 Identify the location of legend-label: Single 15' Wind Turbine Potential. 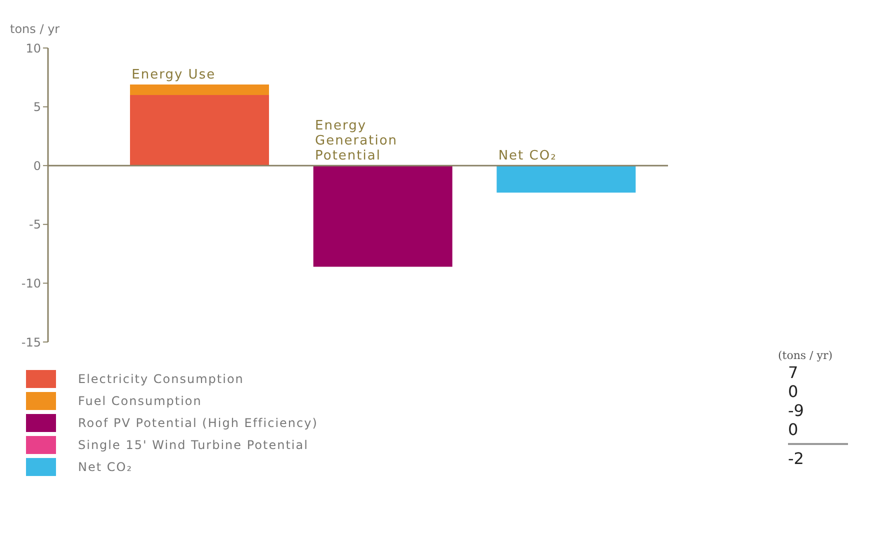
(193, 445).